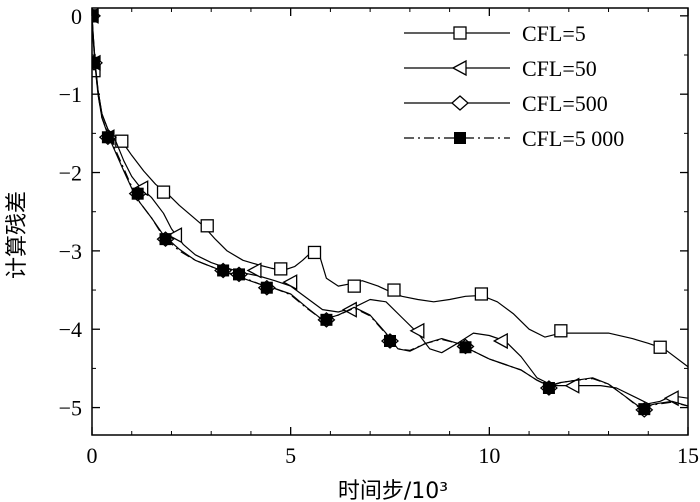 The height and width of the screenshot is (502, 700). I want to click on x-axis-title: 时间步/10³, so click(393, 490).